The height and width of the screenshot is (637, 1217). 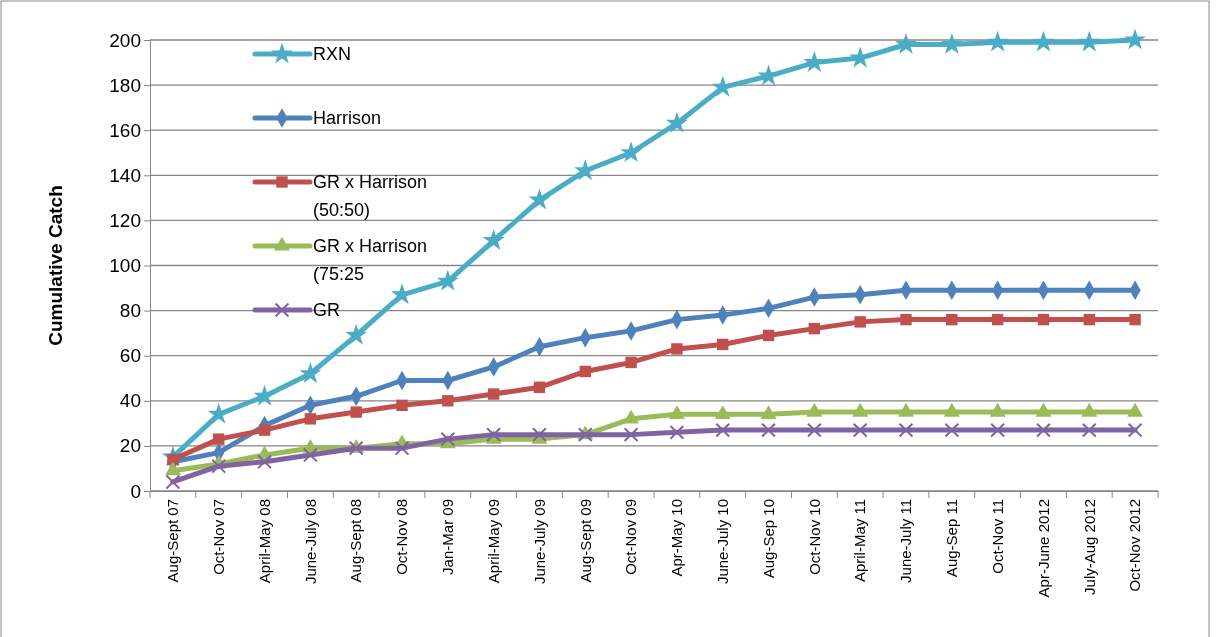 I want to click on legend-label: GR x Harrison (50:50), so click(x=370, y=196).